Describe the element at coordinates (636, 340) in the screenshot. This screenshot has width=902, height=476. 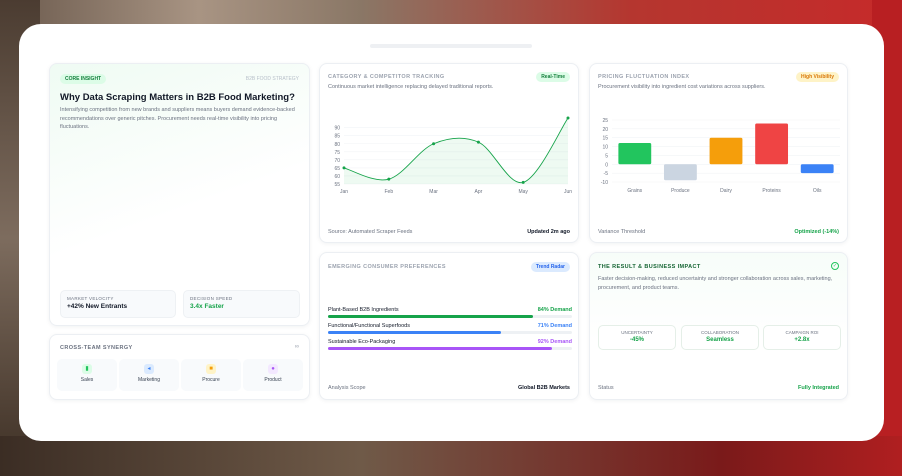
I see `stat-value: -45%` at that location.